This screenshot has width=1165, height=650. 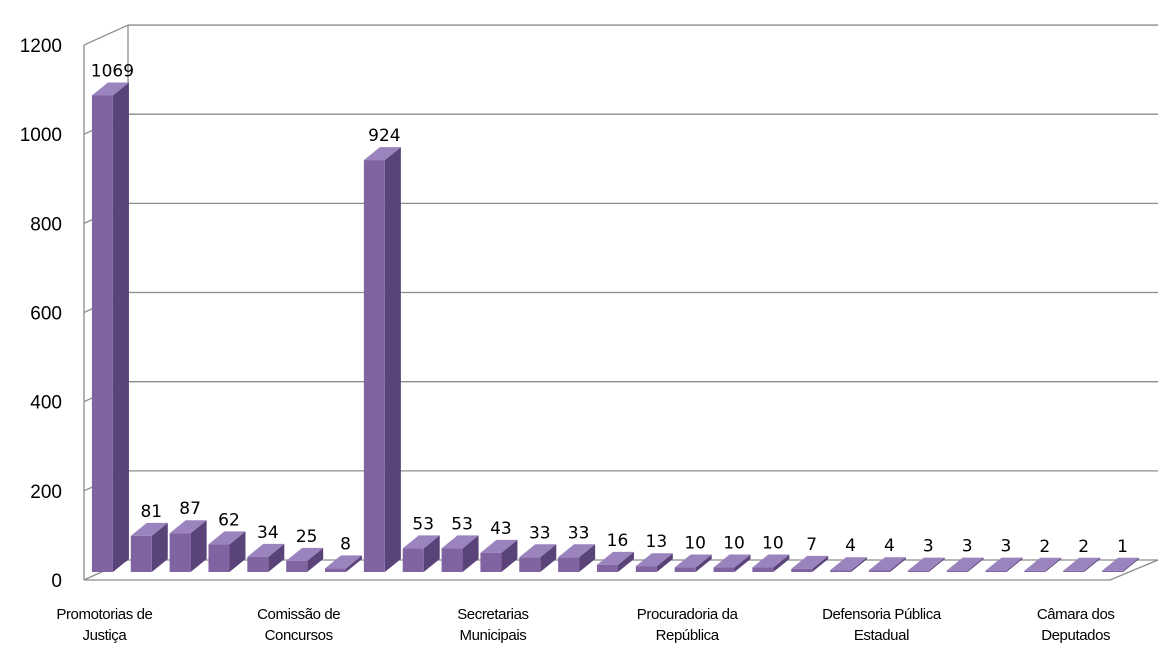 I want to click on data-label: 4, so click(x=889, y=546).